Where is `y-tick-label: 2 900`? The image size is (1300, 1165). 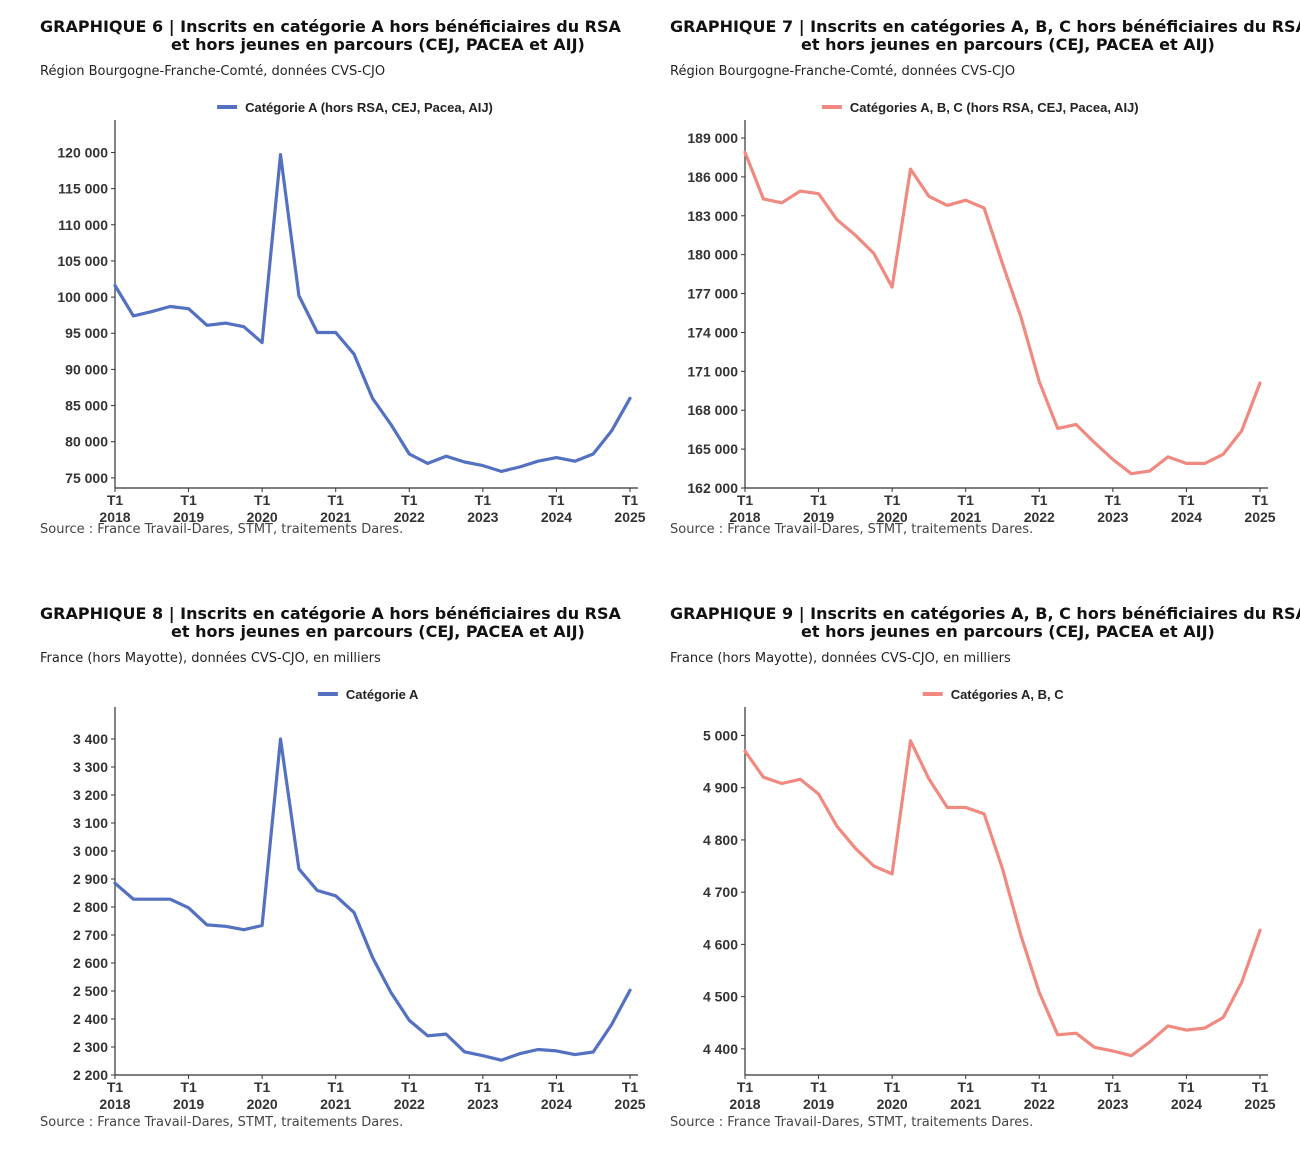 y-tick-label: 2 900 is located at coordinates (90, 879).